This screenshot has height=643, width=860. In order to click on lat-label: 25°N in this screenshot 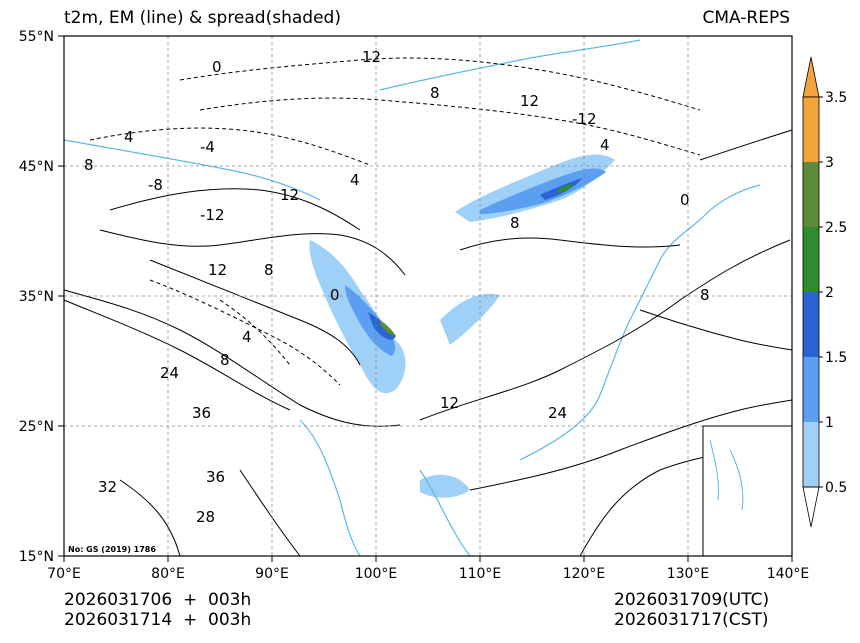, I will do `click(36, 427)`.